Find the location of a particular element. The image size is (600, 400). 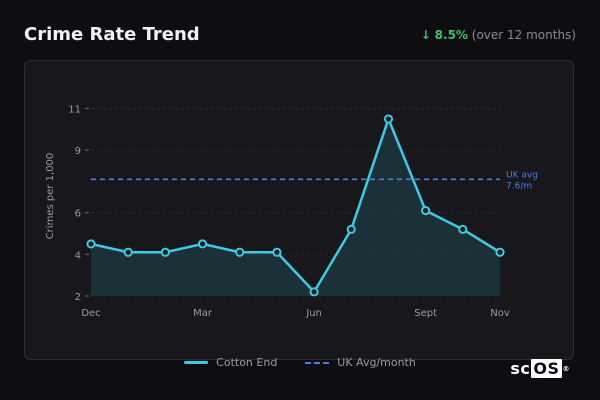

uk-avg-value-label: 7.6/m is located at coordinates (519, 186).